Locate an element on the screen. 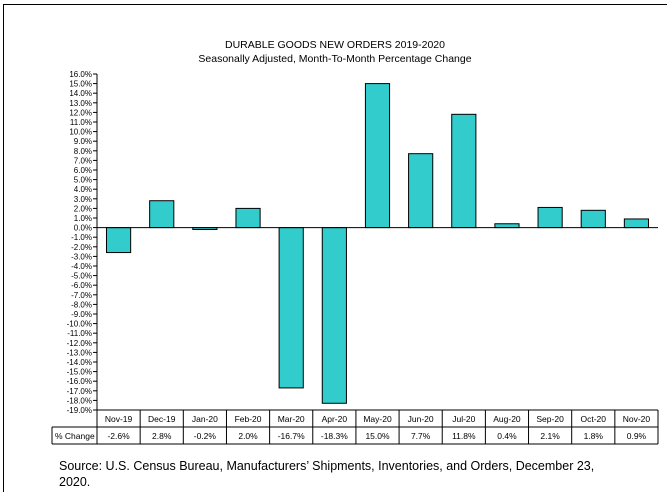 The image size is (670, 495). y-tick-label: -7.0% is located at coordinates (81, 295).